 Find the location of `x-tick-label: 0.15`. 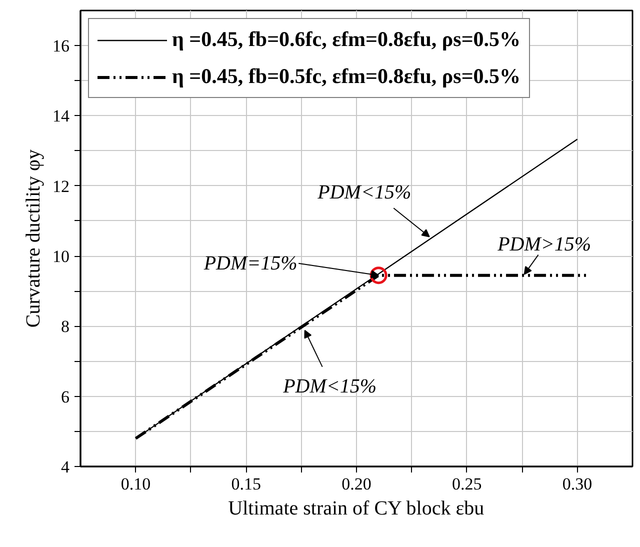

x-tick-label: 0.15 is located at coordinates (246, 484).